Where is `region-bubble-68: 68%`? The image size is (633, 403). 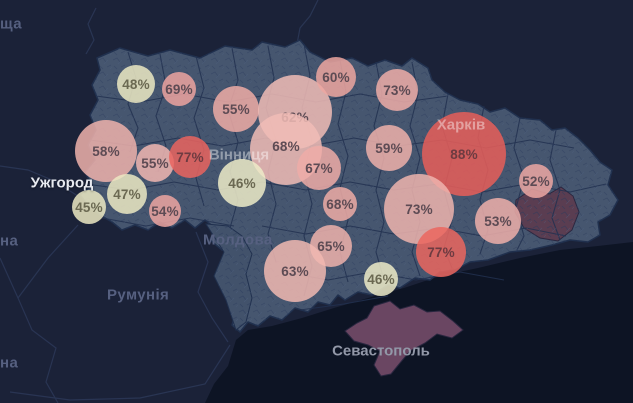
region-bubble-68: 68% is located at coordinates (340, 204).